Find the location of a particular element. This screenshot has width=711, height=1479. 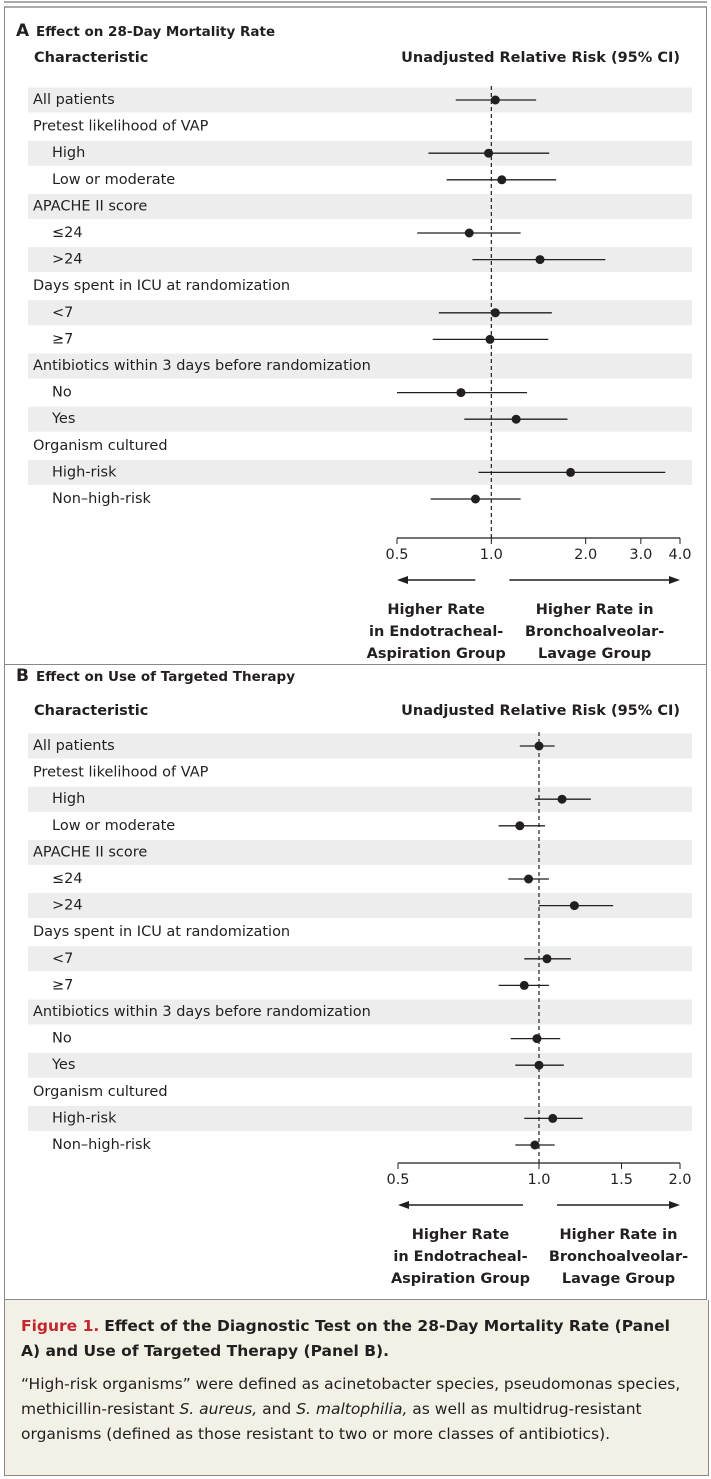

x-tick-label: 3.0 is located at coordinates (640, 555).